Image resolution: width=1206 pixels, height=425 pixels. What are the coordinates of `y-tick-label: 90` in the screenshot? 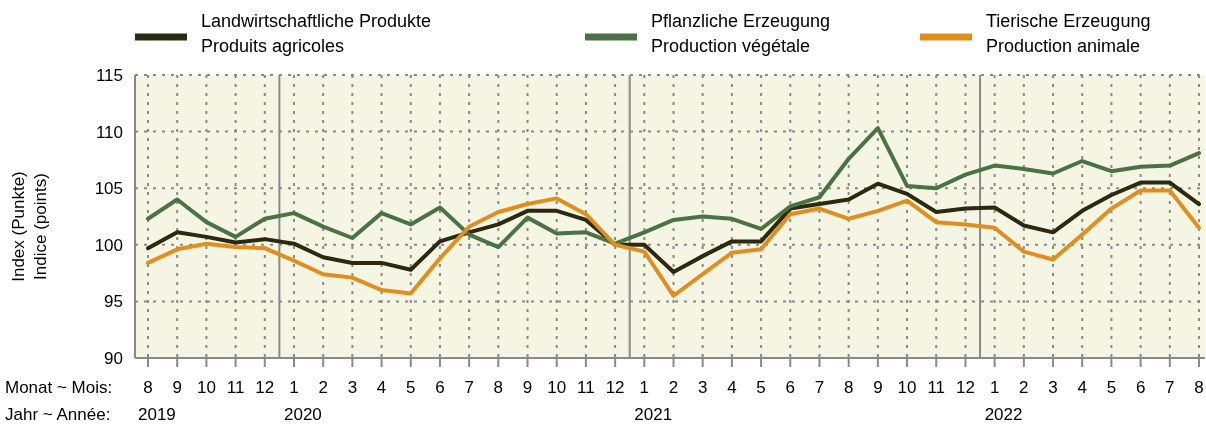 It's located at (113, 358).